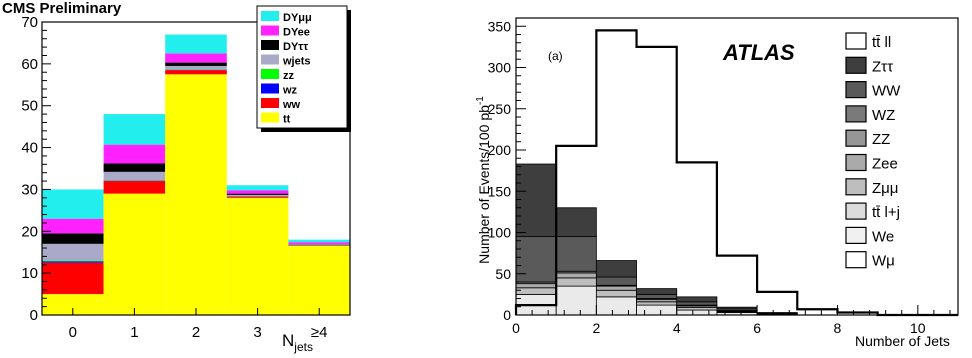  Describe the element at coordinates (500, 150) in the screenshot. I see `y-tick-label: 200` at that location.